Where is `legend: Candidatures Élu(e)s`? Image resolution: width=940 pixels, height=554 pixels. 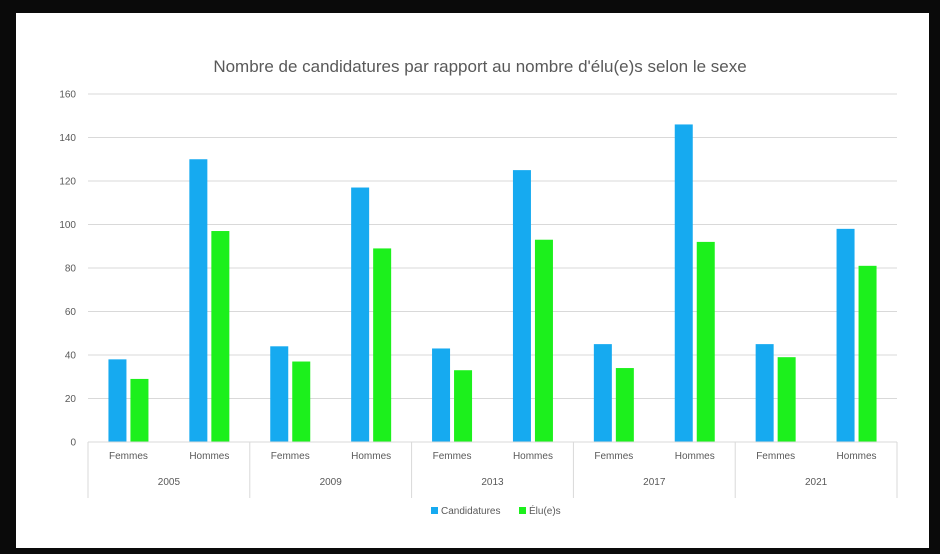
legend: Candidatures Élu(e)s is located at coordinates (496, 510).